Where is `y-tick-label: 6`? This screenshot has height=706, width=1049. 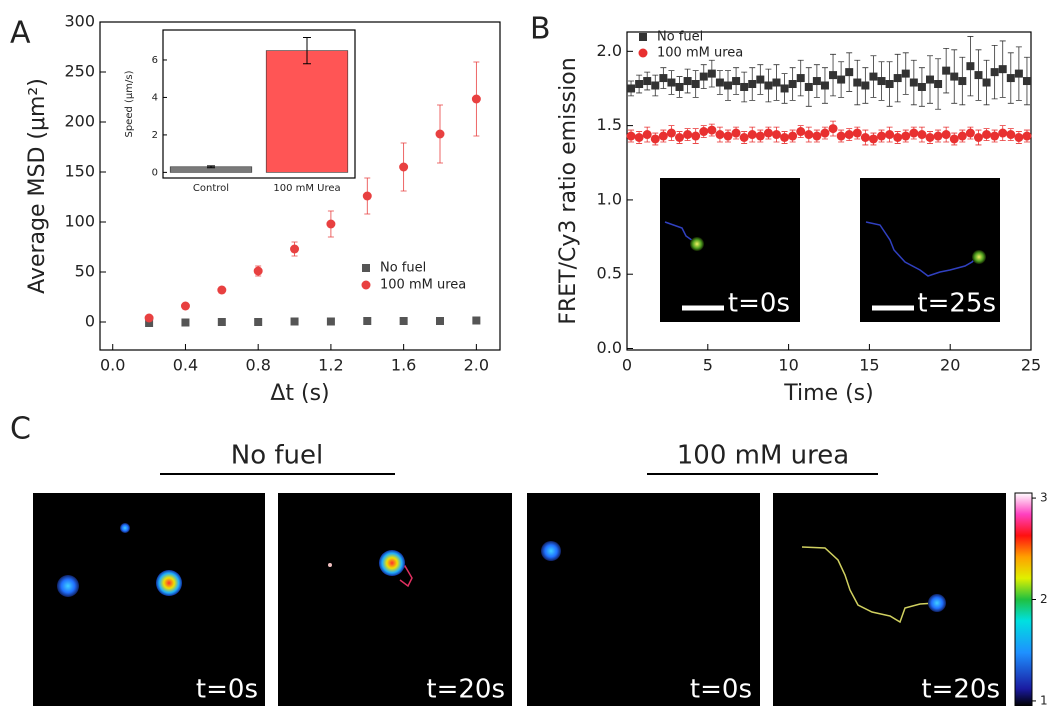 y-tick-label: 6 is located at coordinates (155, 60).